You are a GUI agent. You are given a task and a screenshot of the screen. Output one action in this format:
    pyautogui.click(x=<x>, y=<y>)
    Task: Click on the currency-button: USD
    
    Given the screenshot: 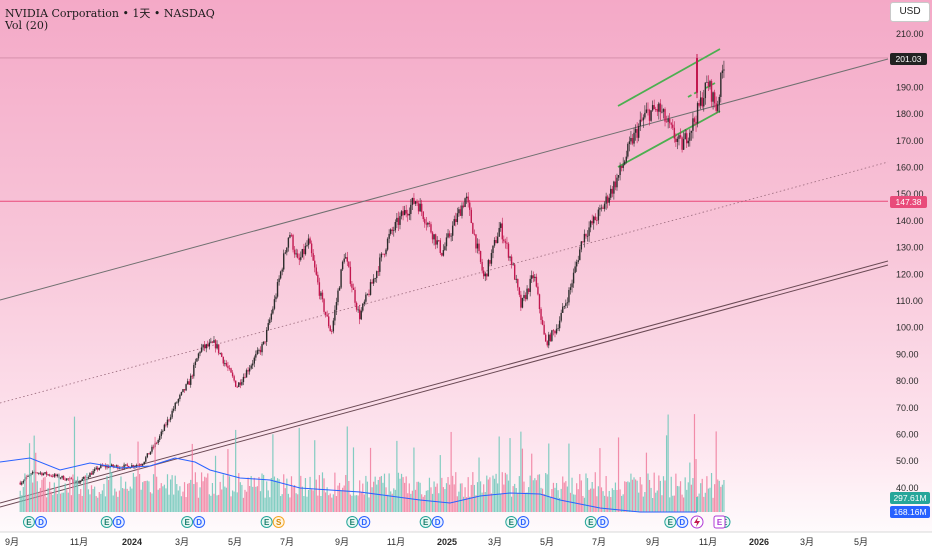 What is the action you would take?
    pyautogui.click(x=910, y=12)
    